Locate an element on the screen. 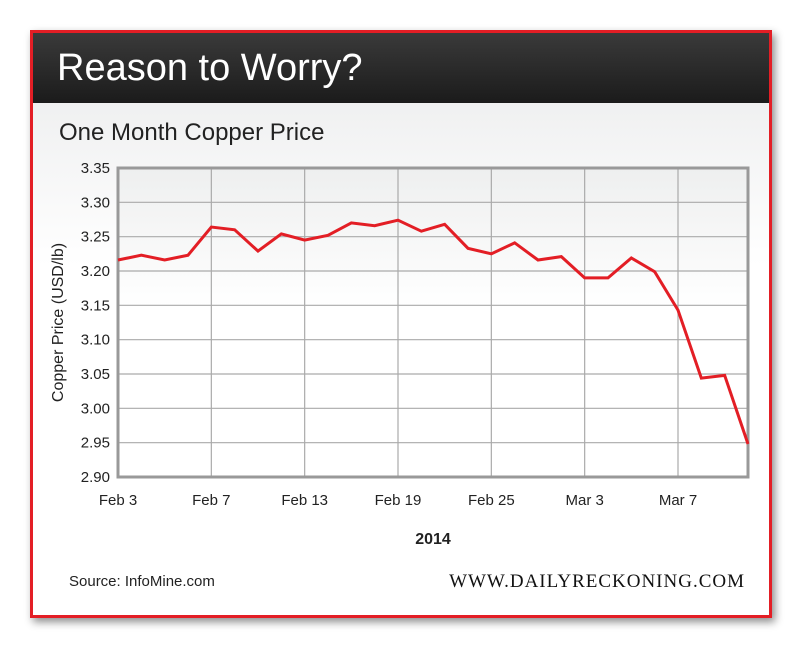 The height and width of the screenshot is (649, 800). y-tick-label: 3.25 is located at coordinates (95, 237).